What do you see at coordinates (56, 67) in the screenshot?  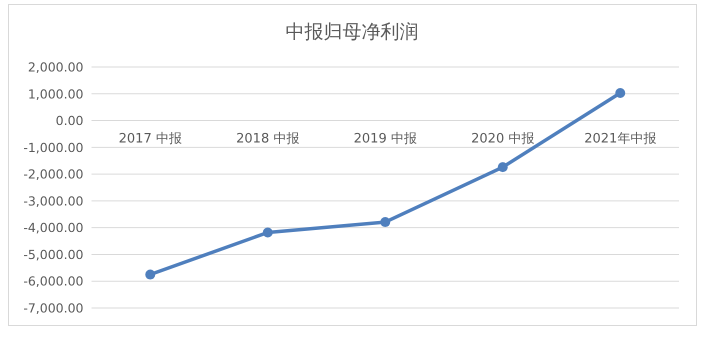 I see `y-tick-label: 2,000.00` at bounding box center [56, 67].